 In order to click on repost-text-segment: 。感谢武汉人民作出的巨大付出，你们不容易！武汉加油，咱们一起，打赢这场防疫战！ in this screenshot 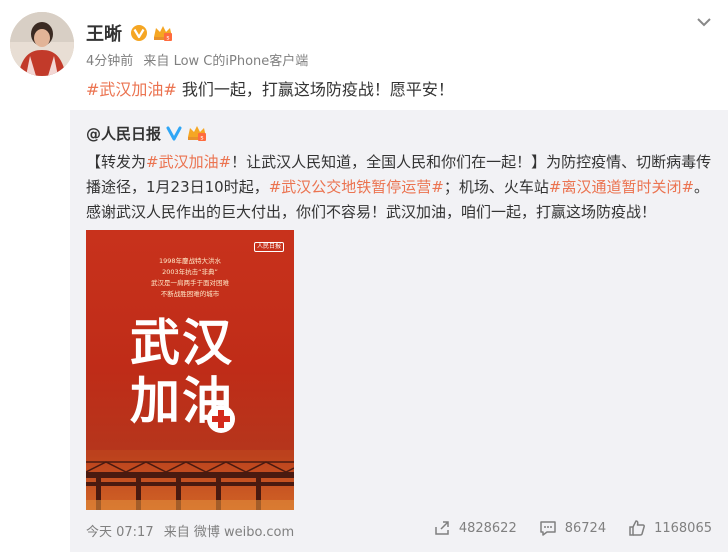, I will do `click(398, 199)`.